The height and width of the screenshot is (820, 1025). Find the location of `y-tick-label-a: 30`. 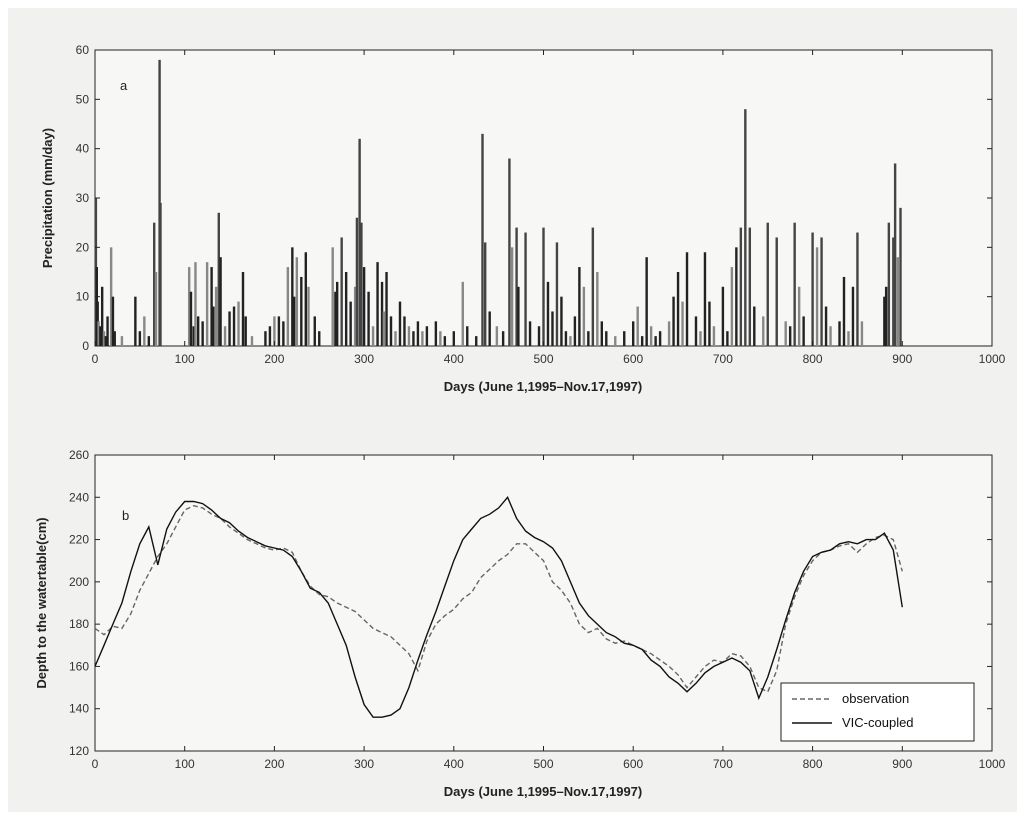

y-tick-label-a: 30 is located at coordinates (83, 198).